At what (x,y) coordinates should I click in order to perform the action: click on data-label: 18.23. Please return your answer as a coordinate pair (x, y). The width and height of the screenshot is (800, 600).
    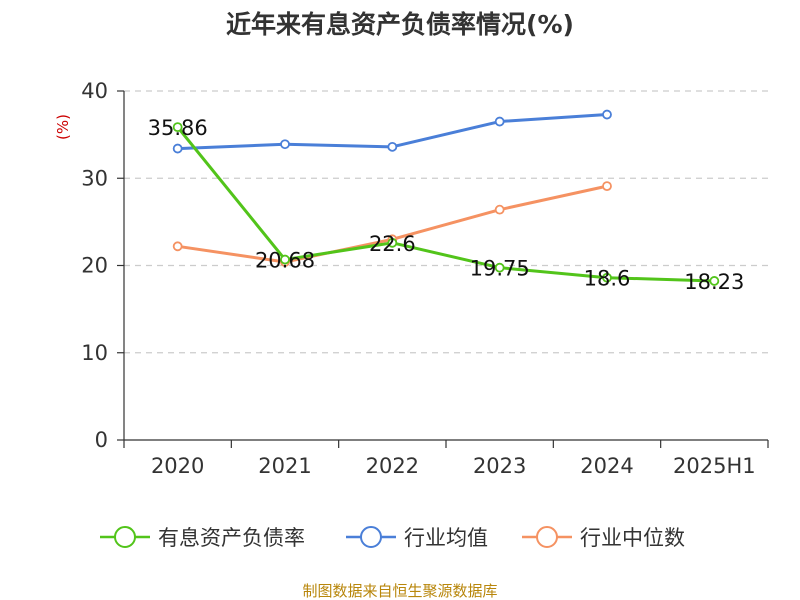
    Looking at the image, I should click on (714, 282).